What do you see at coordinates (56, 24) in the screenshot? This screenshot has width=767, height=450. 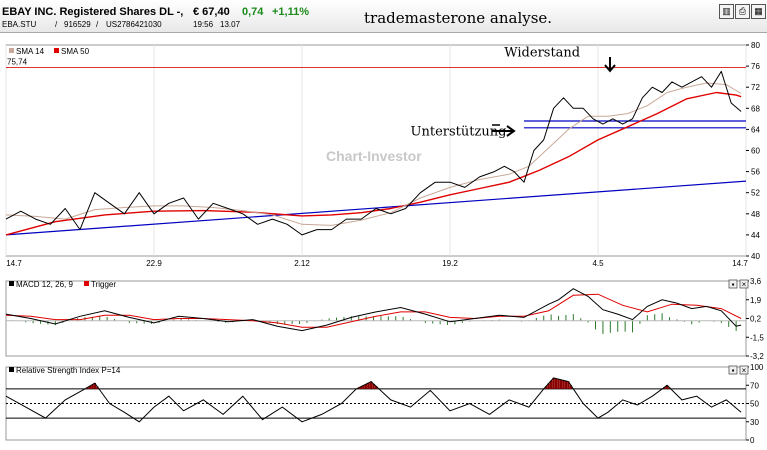 I see `wkn-sep-1: /` at bounding box center [56, 24].